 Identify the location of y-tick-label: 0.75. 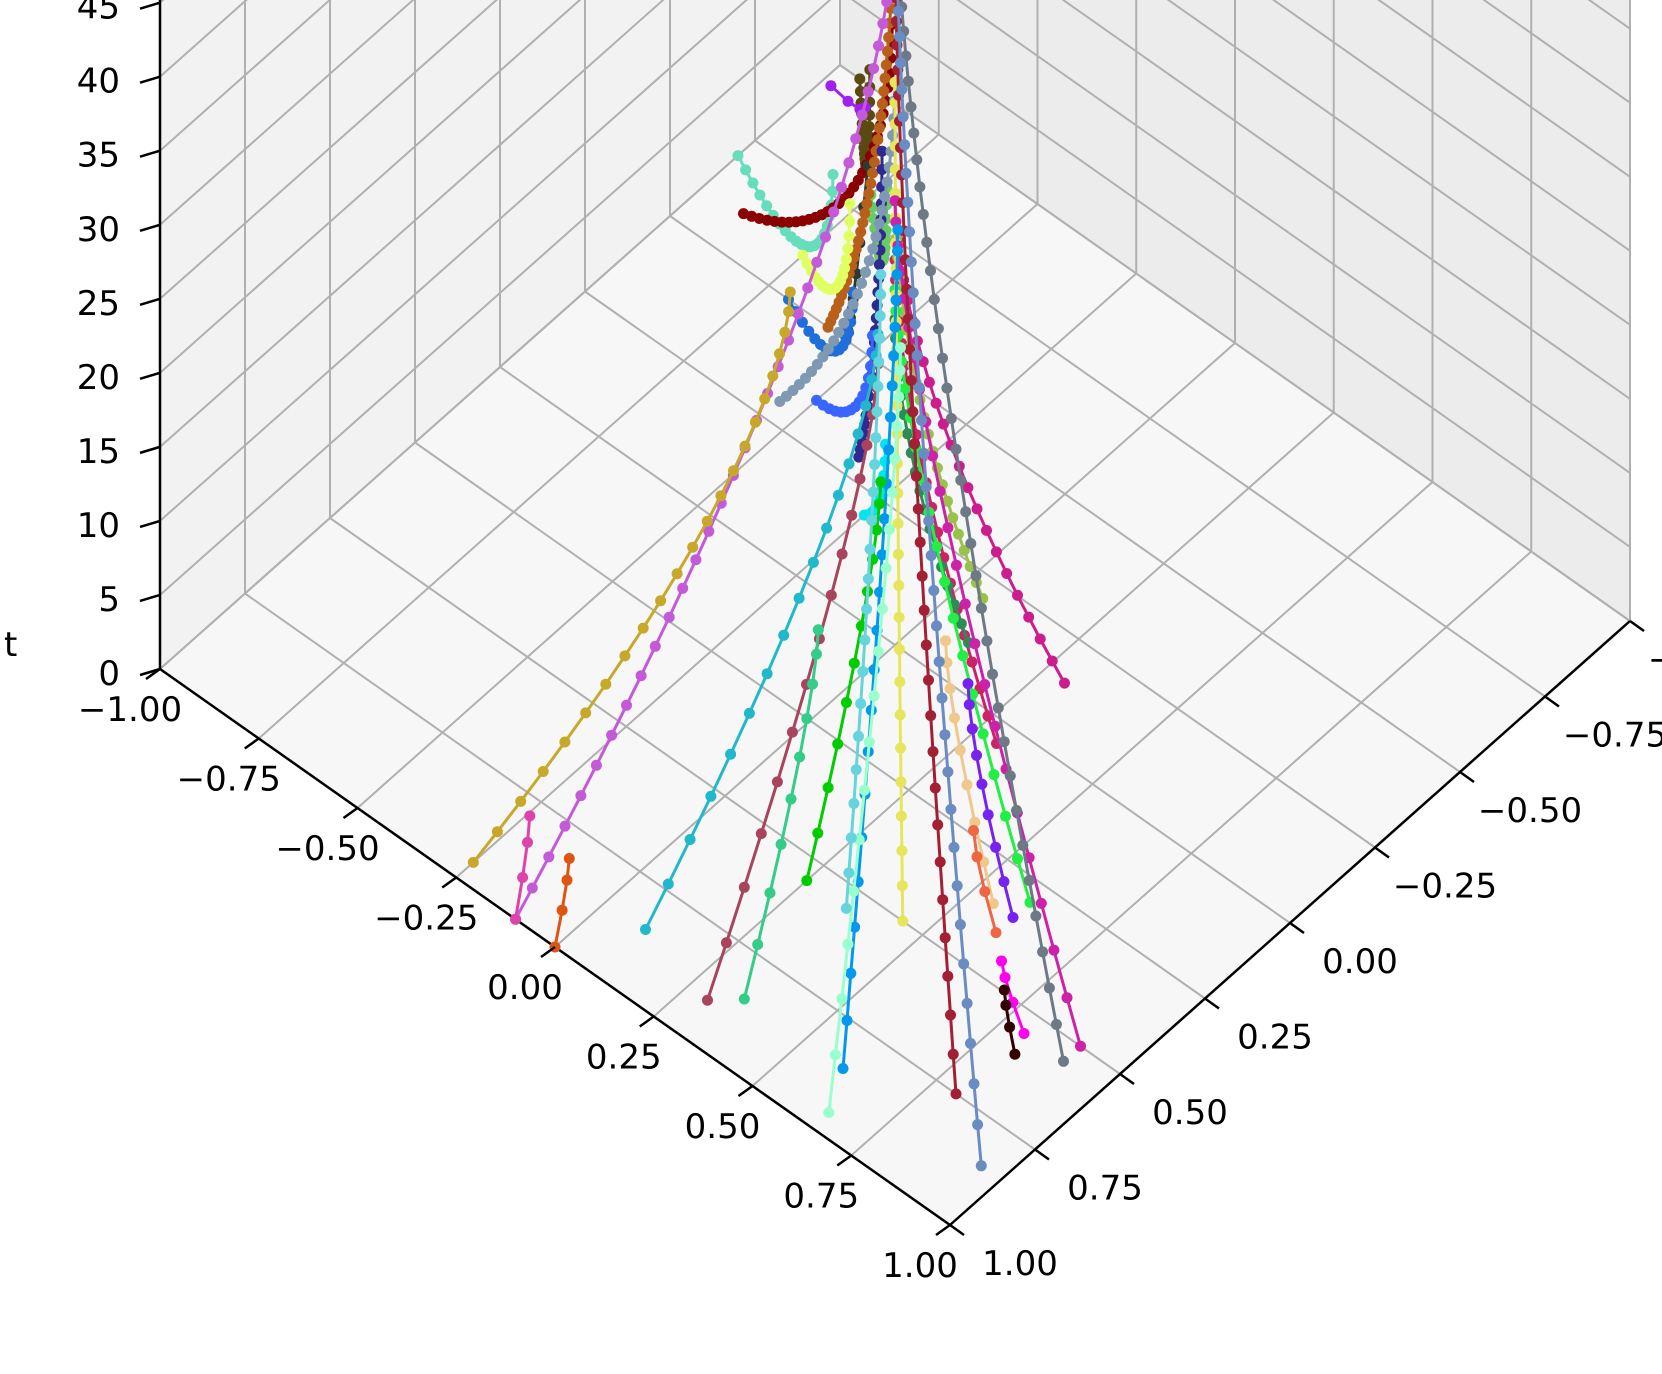
(1105, 1189).